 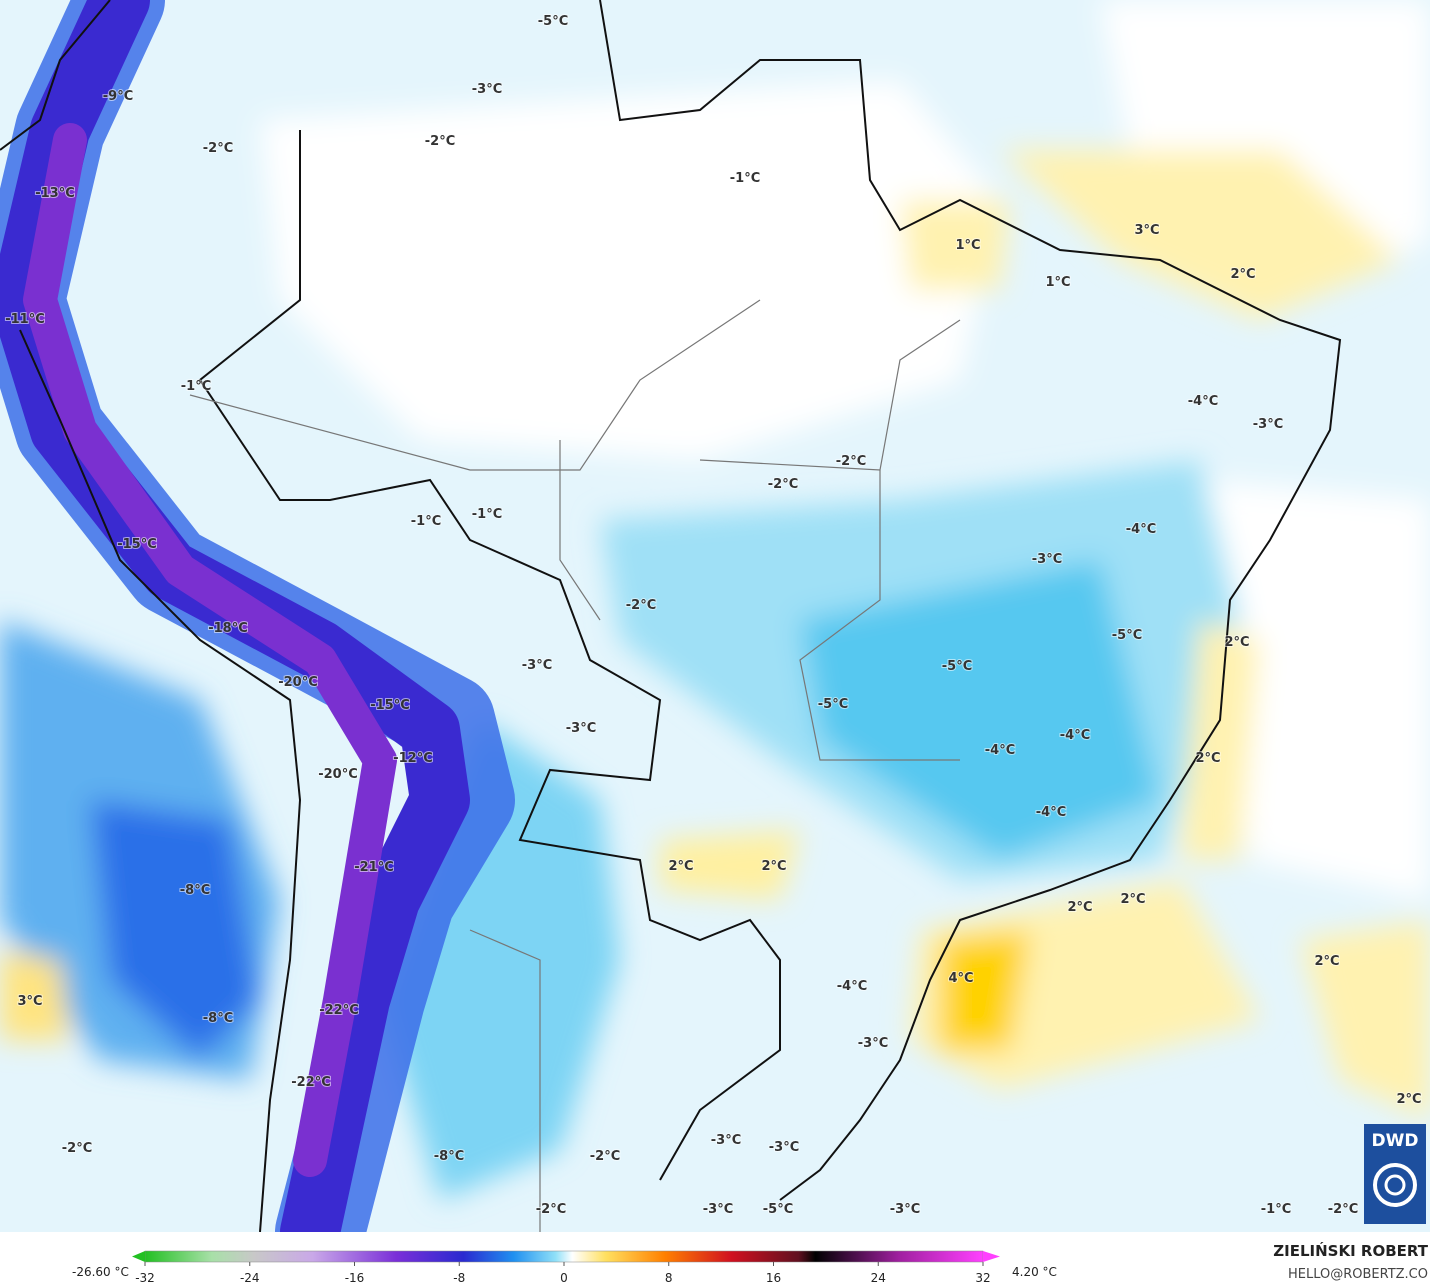 What do you see at coordinates (145, 1278) in the screenshot?
I see `colorbar-tick-label: -32` at bounding box center [145, 1278].